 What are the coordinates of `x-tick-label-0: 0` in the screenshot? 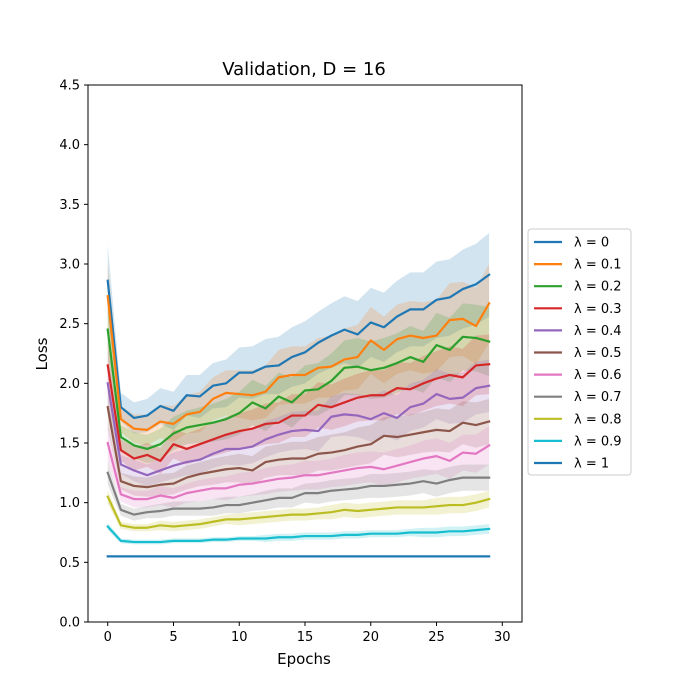 It's located at (108, 637).